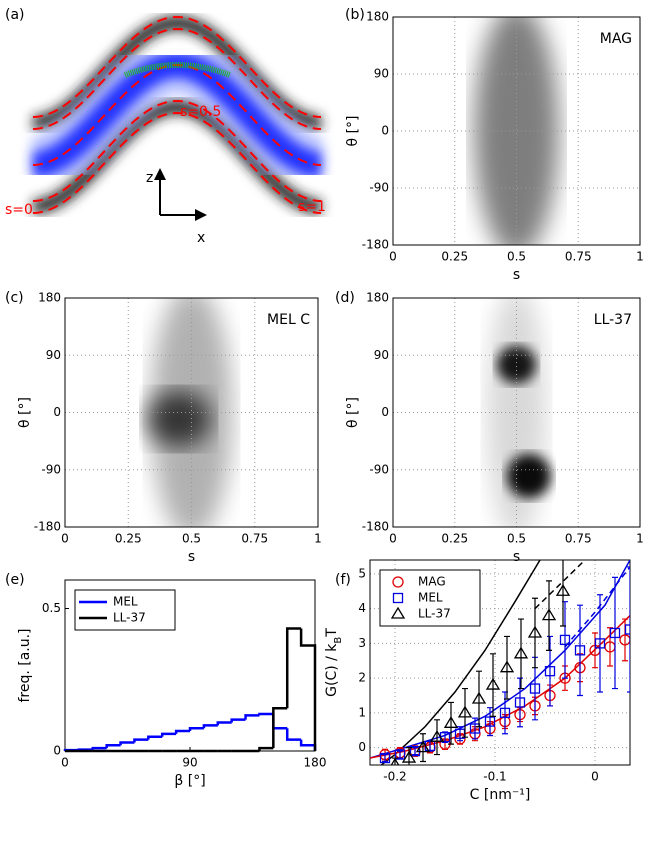  I want to click on y-axis-label: freq. [a.u.], so click(25, 665).